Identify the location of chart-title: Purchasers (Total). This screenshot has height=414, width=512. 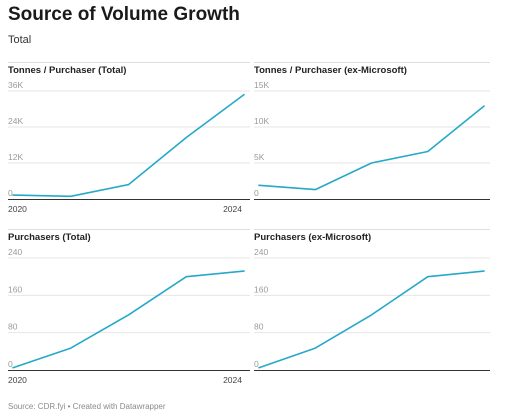
(49, 237).